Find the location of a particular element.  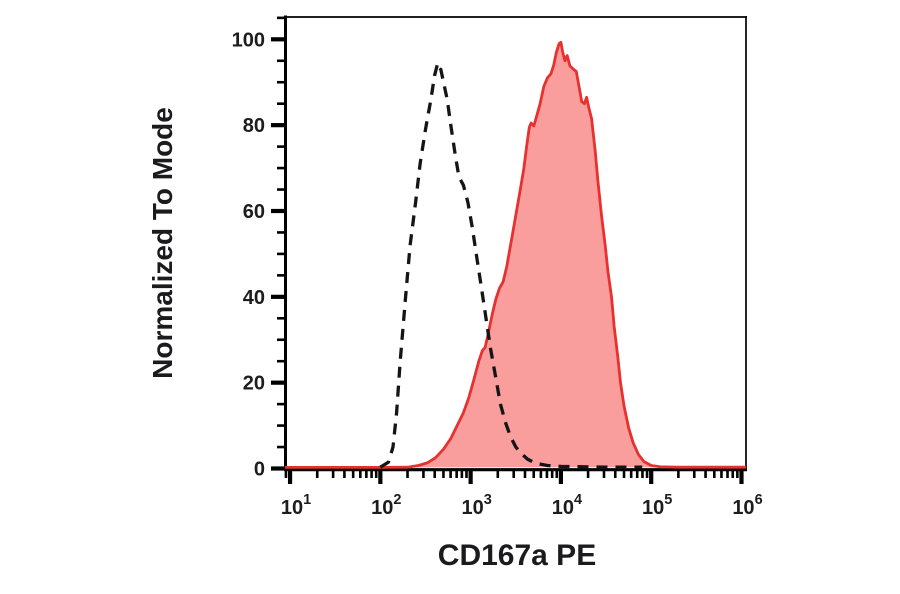

y-tick-label: 40 is located at coordinates (254, 298).